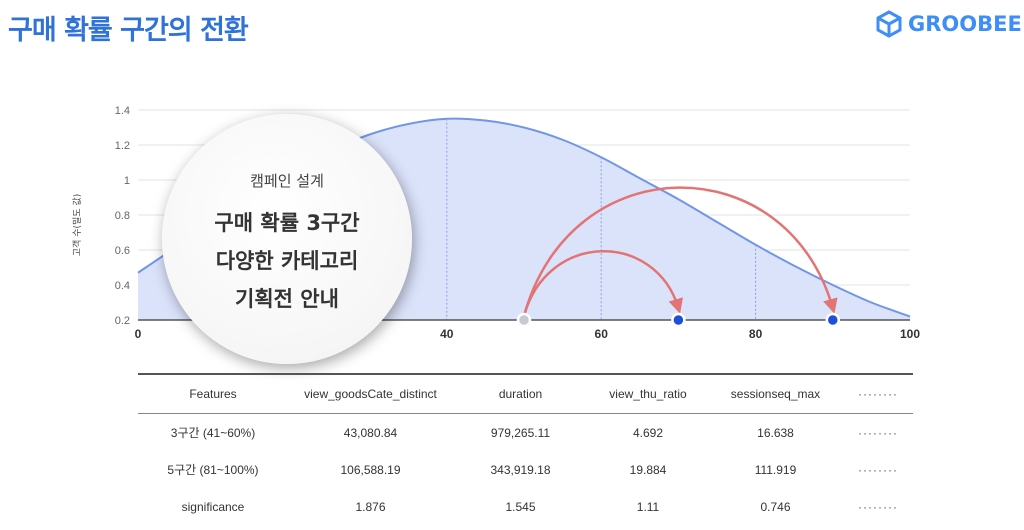  Describe the element at coordinates (122, 251) in the screenshot. I see `y-tick-label: 0.6` at that location.